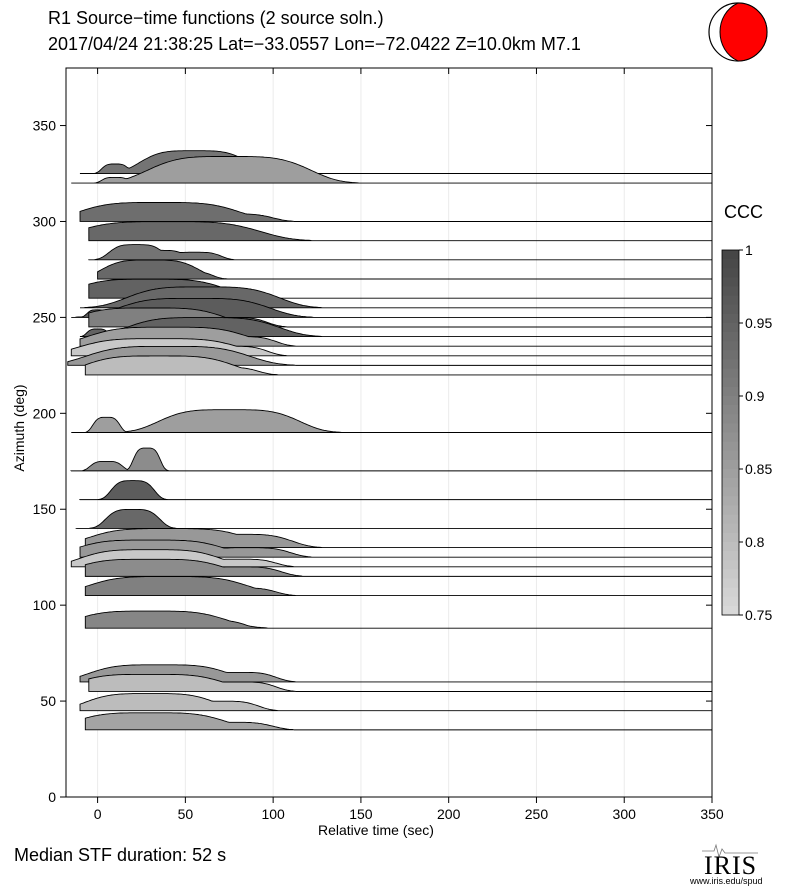 Image resolution: width=787 pixels, height=887 pixels. What do you see at coordinates (726, 881) in the screenshot?
I see `iris-url: www.iris.edu/spud` at bounding box center [726, 881].